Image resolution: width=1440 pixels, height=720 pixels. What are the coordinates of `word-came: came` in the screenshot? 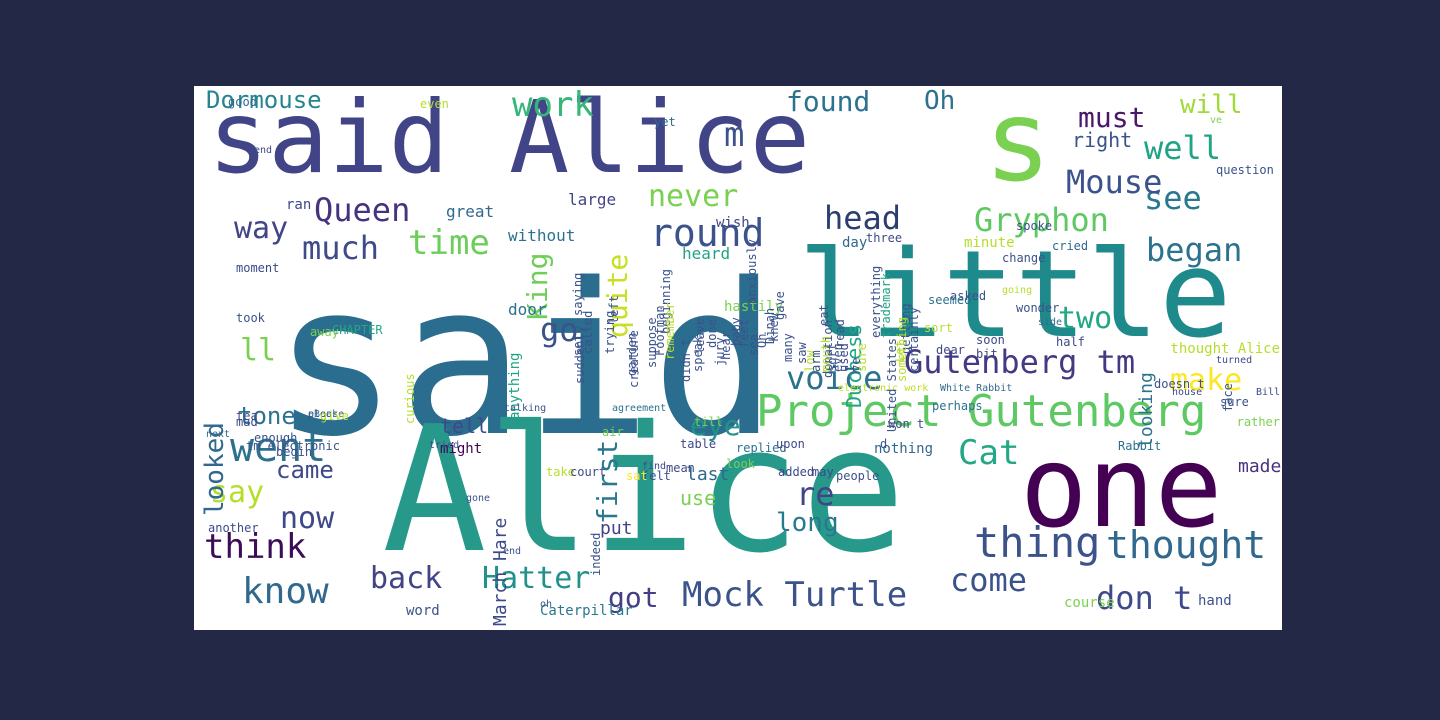 It's located at (305, 470).